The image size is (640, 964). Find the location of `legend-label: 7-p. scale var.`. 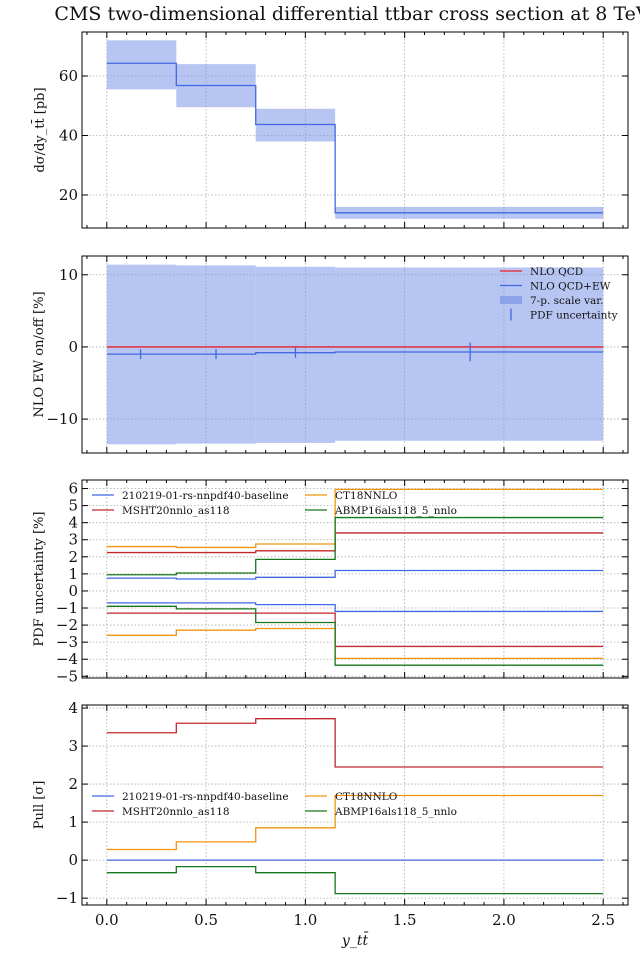

legend-label: 7-p. scale var. is located at coordinates (566, 301).